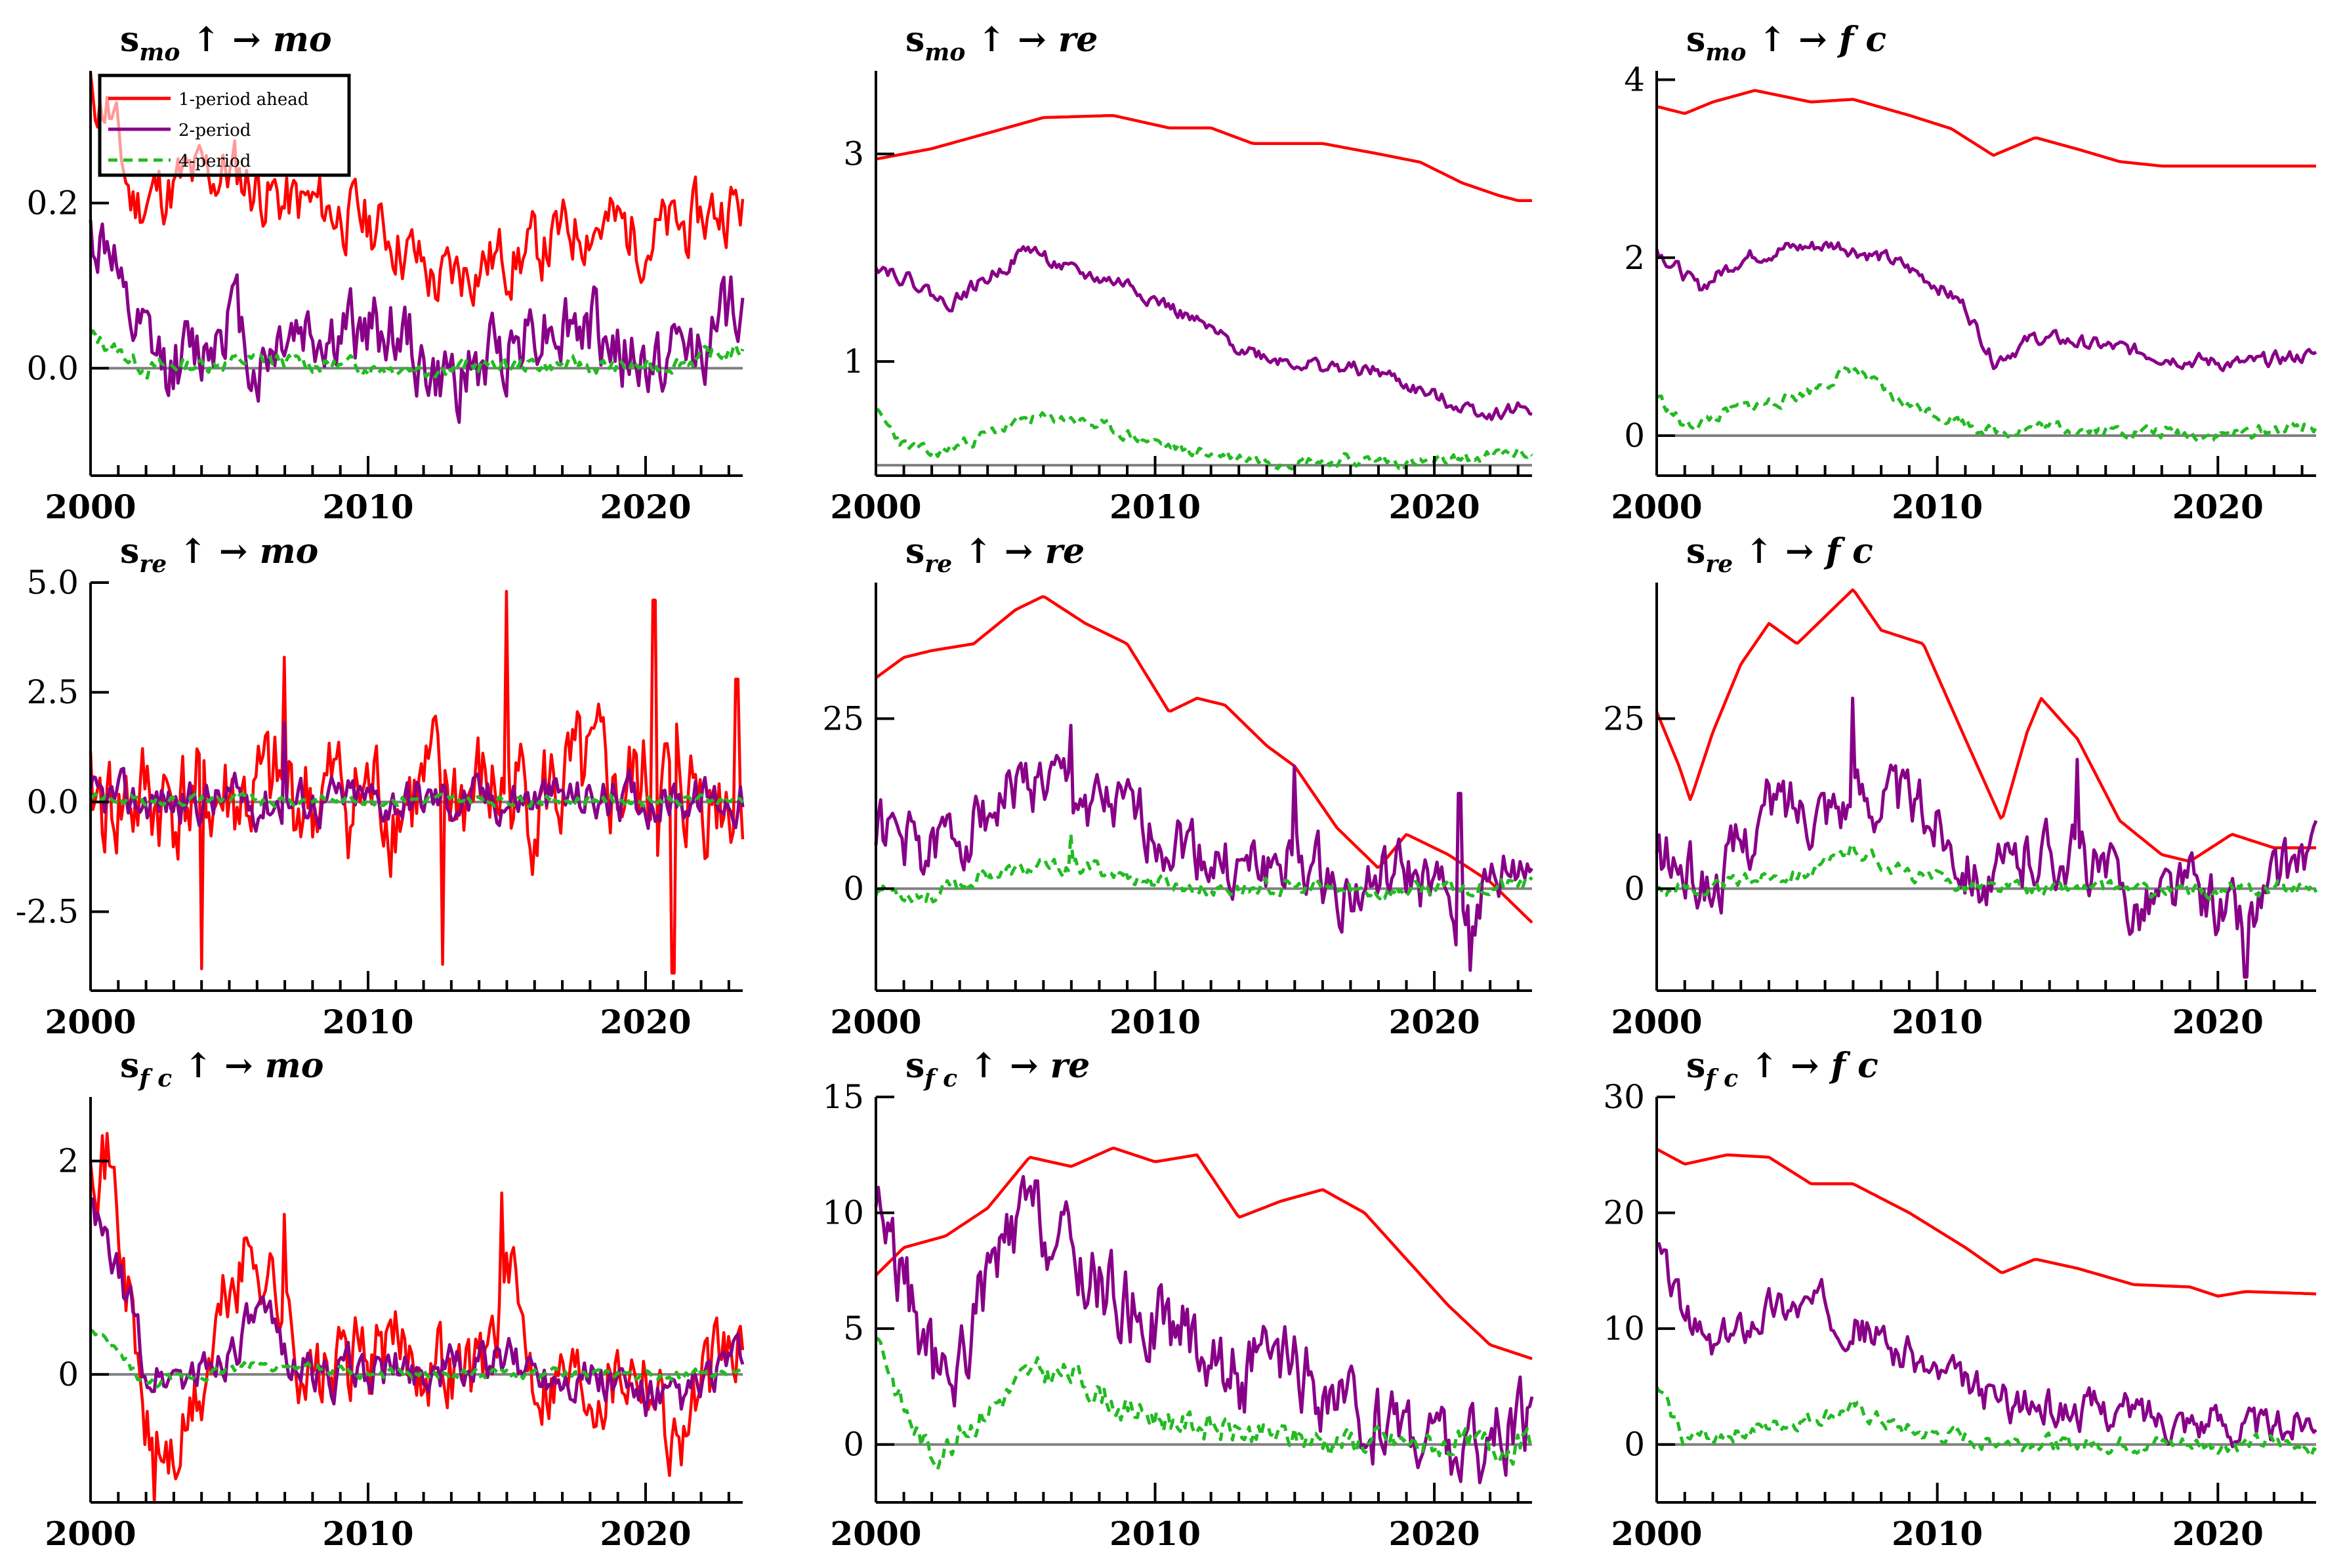 The height and width of the screenshot is (1568, 2343). Describe the element at coordinates (1634, 80) in the screenshot. I see `y-tick-label: 4` at that location.